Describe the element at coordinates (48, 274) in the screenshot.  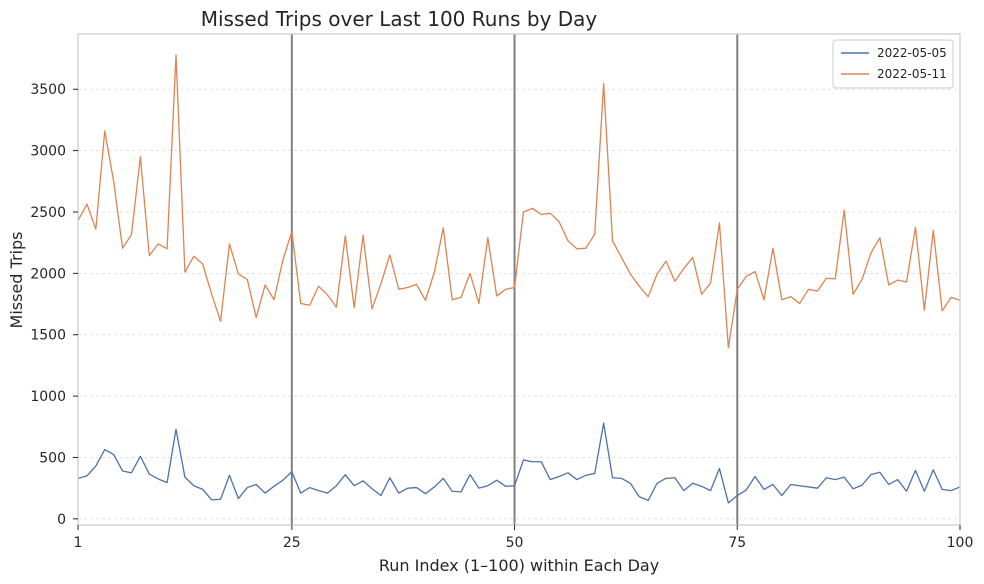
I see `y-tick-label: 2000` at that location.